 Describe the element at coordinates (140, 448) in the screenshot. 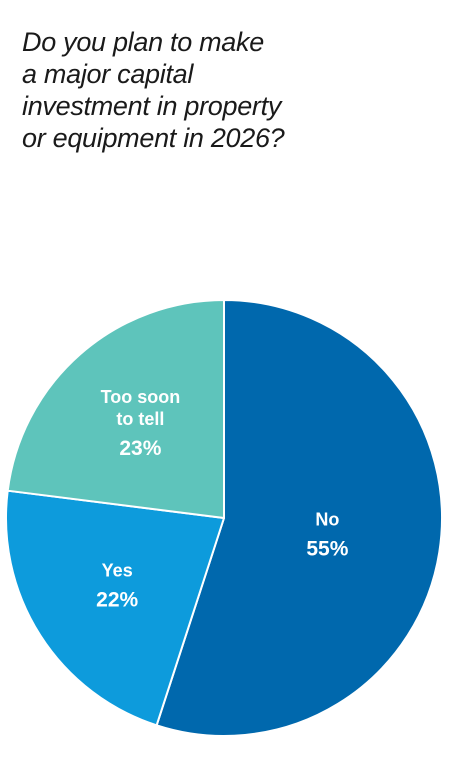

I see `slice-value-label: 23%` at that location.